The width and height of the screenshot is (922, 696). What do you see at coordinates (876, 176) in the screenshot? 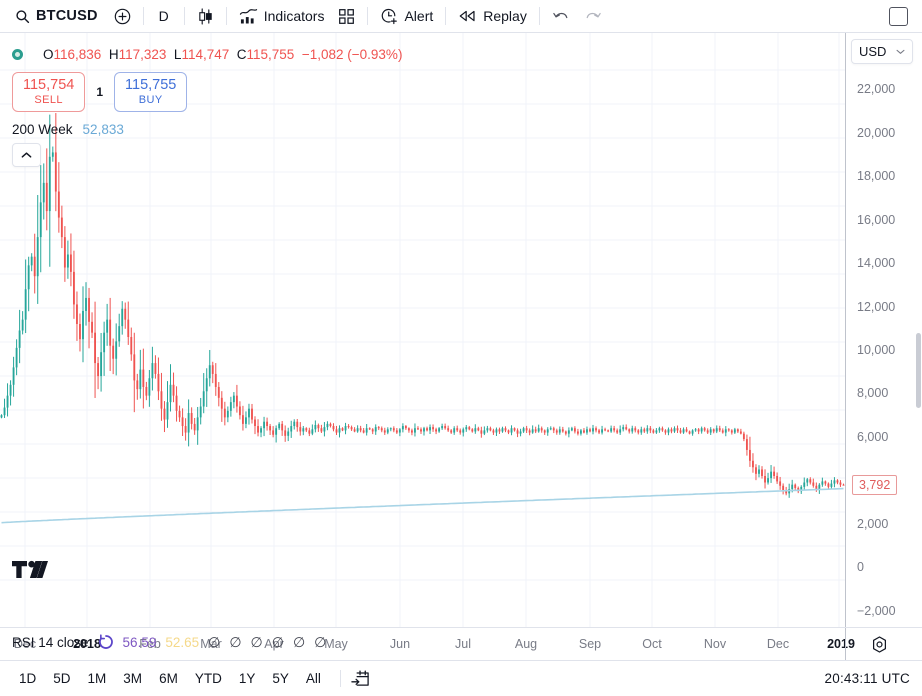
I see `price-tick-label: 18,000` at bounding box center [876, 176].